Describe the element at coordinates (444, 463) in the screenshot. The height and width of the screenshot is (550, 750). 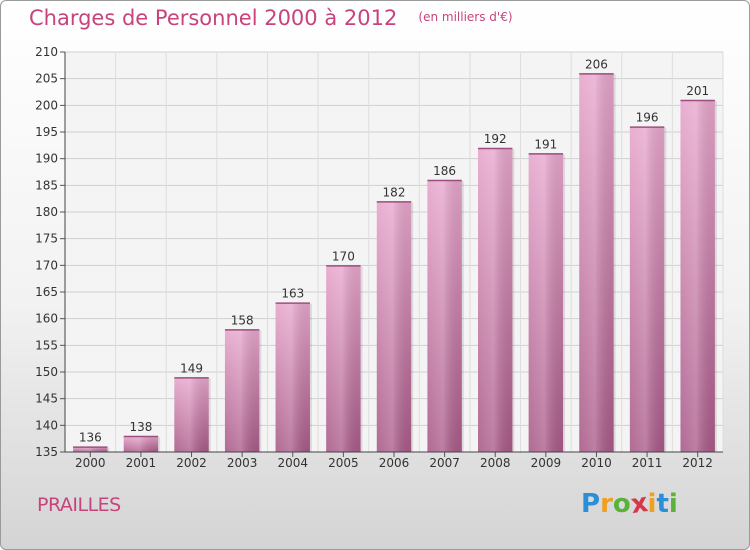
I see `x-tick-label: 2007` at that location.